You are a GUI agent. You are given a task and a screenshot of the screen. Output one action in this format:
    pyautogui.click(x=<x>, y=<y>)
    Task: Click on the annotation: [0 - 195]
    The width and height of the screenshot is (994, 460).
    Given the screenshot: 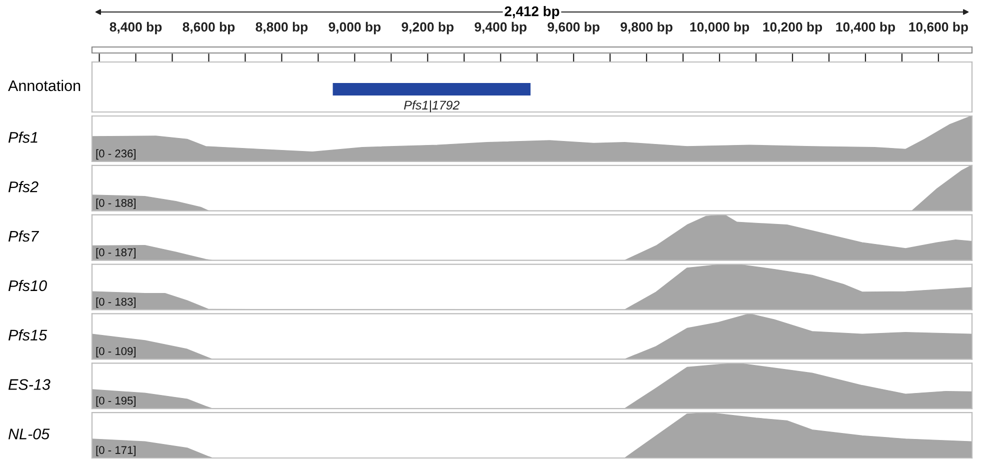 What is the action you would take?
    pyautogui.click(x=116, y=401)
    